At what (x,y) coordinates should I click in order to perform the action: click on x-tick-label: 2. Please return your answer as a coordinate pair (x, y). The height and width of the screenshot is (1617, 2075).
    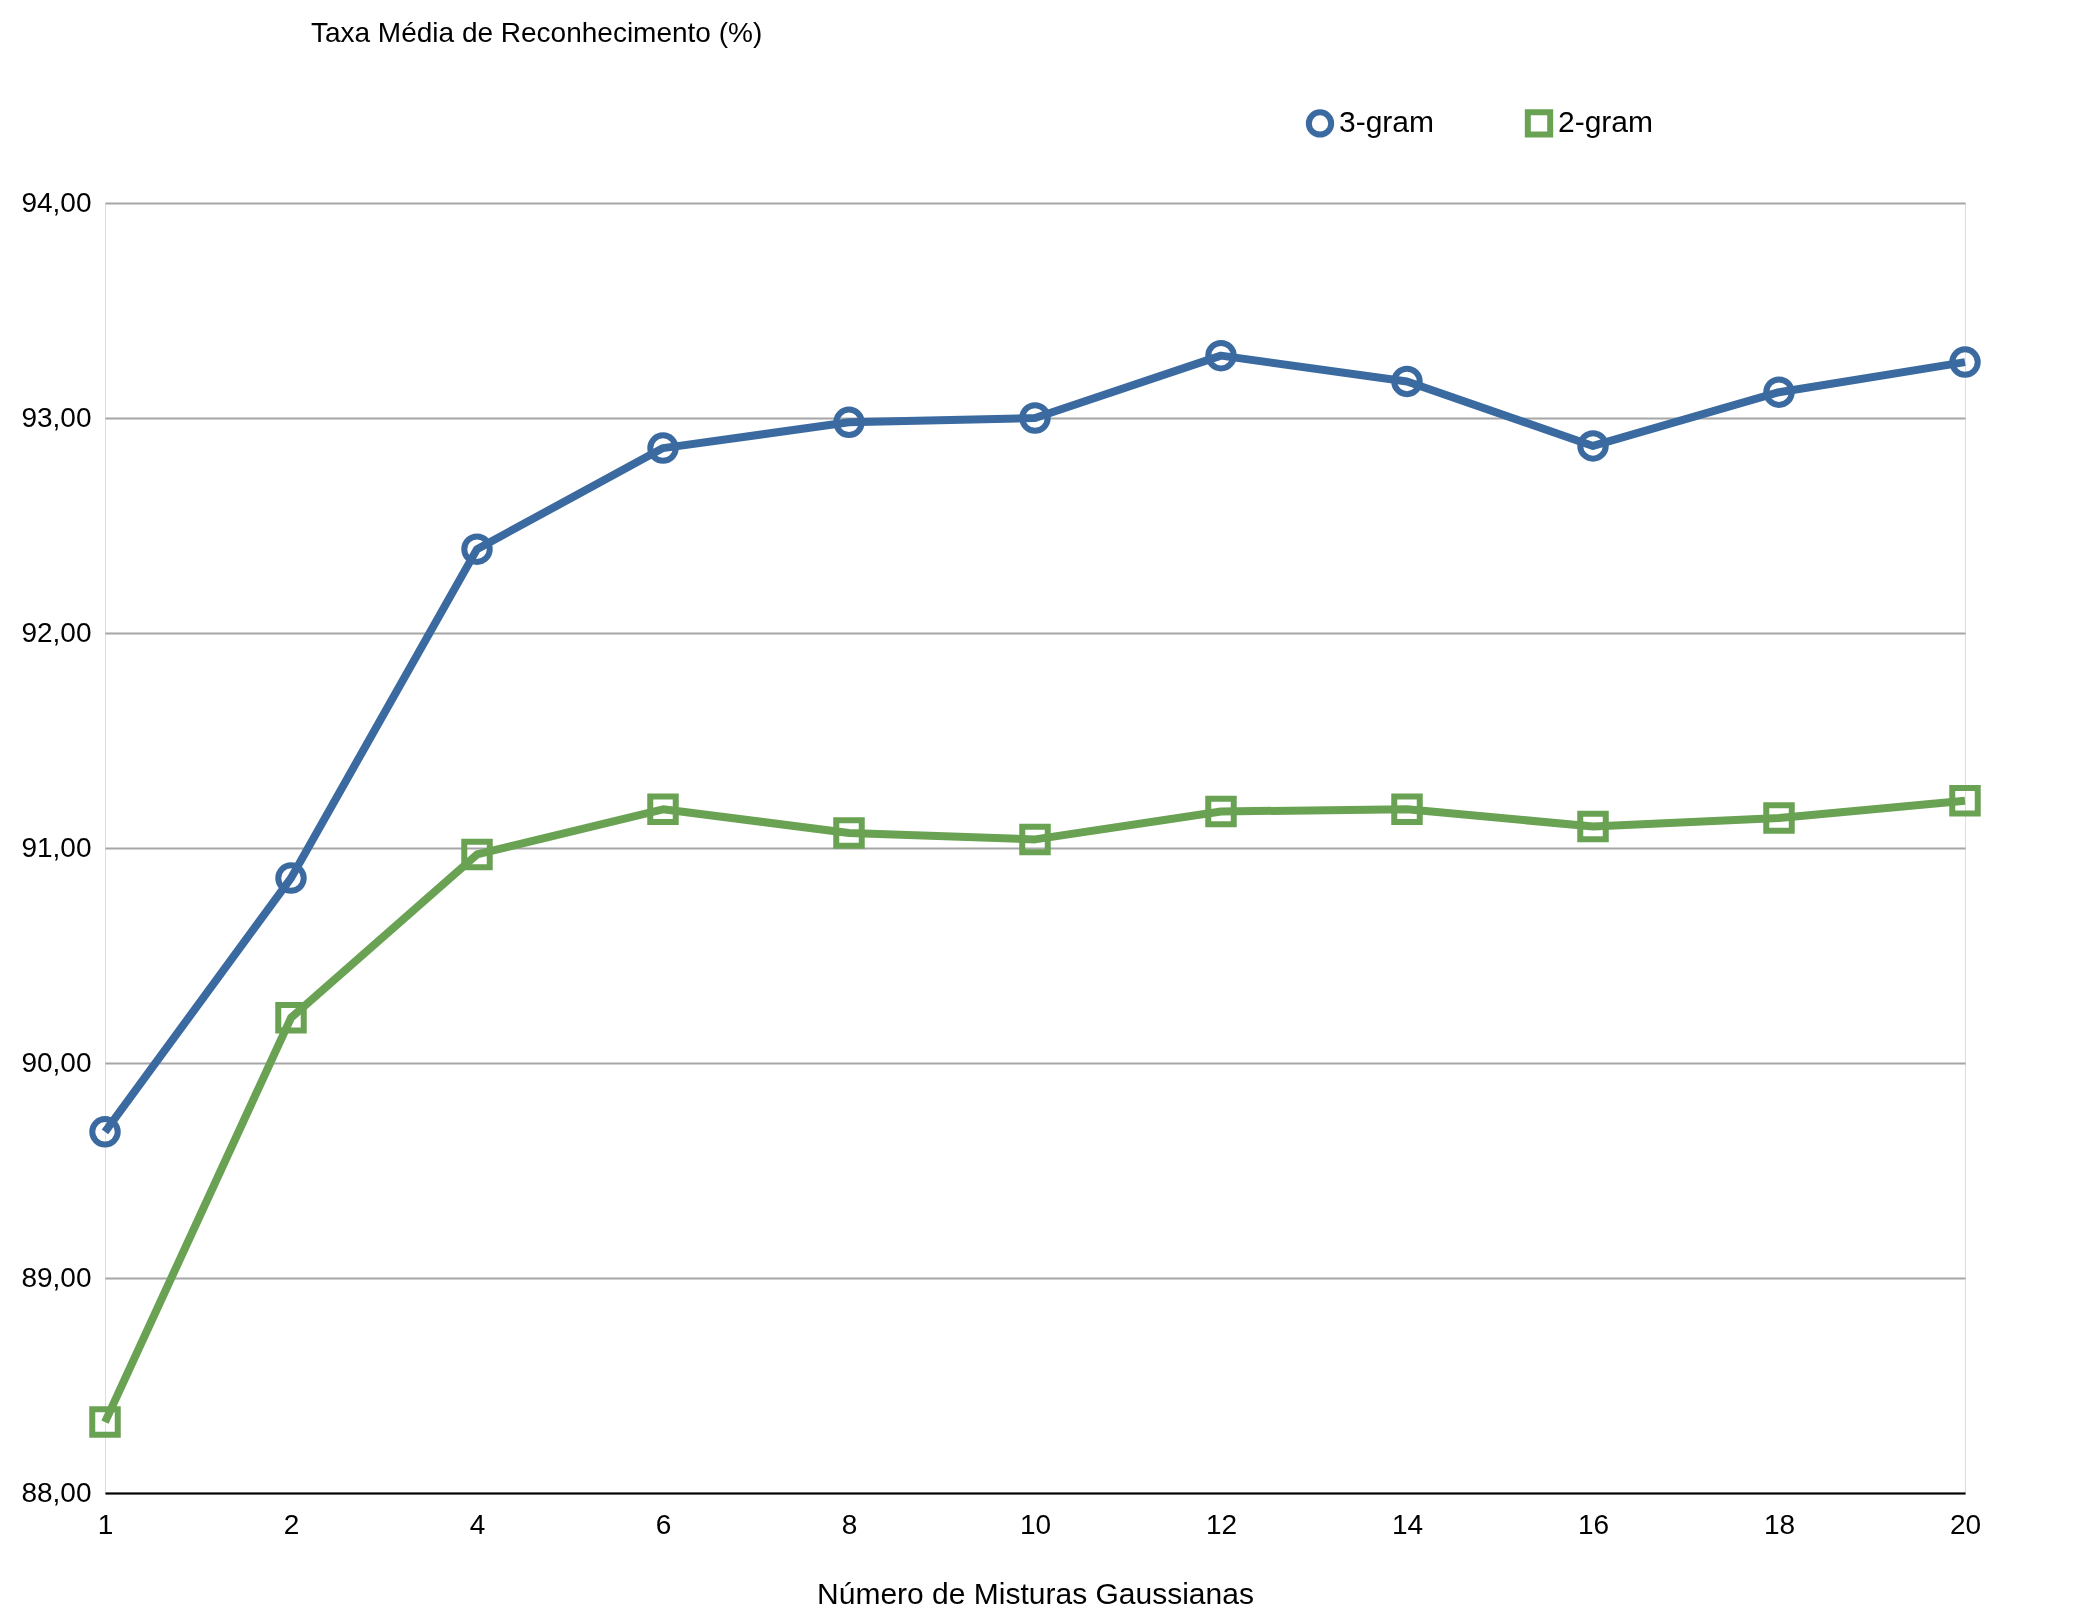
    Looking at the image, I should click on (291, 1524).